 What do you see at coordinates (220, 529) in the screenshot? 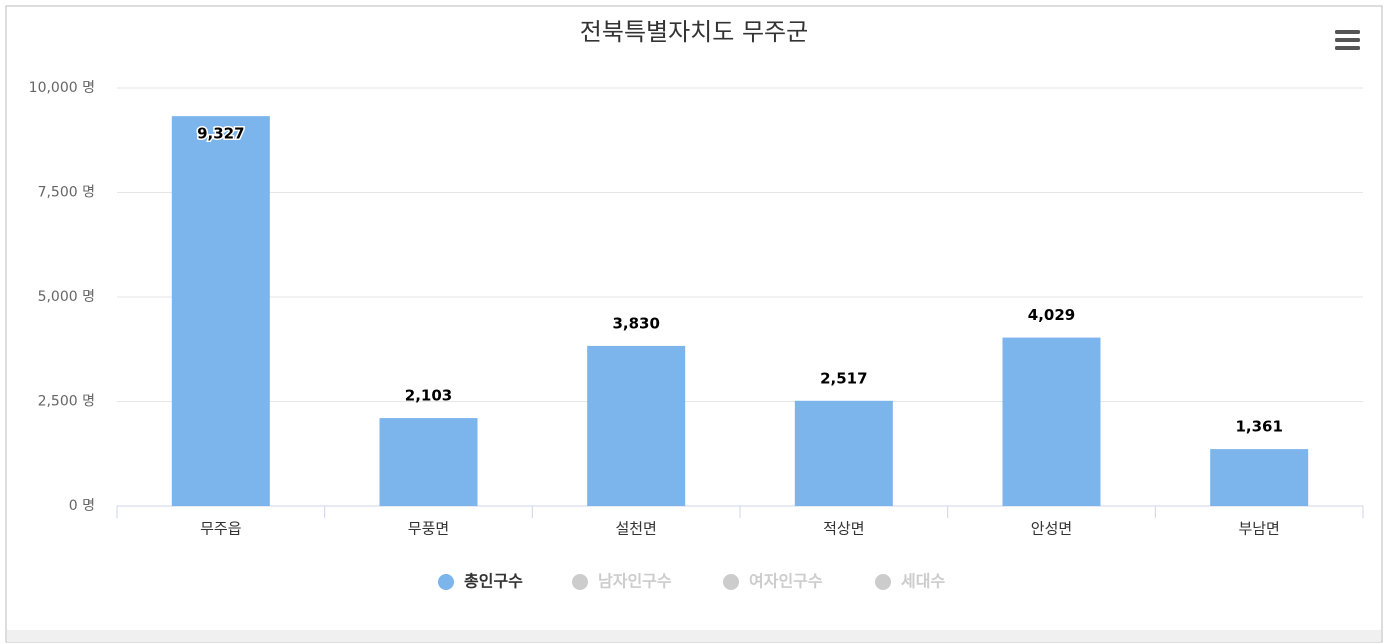
I see `x-tick-label: 무주읍` at bounding box center [220, 529].